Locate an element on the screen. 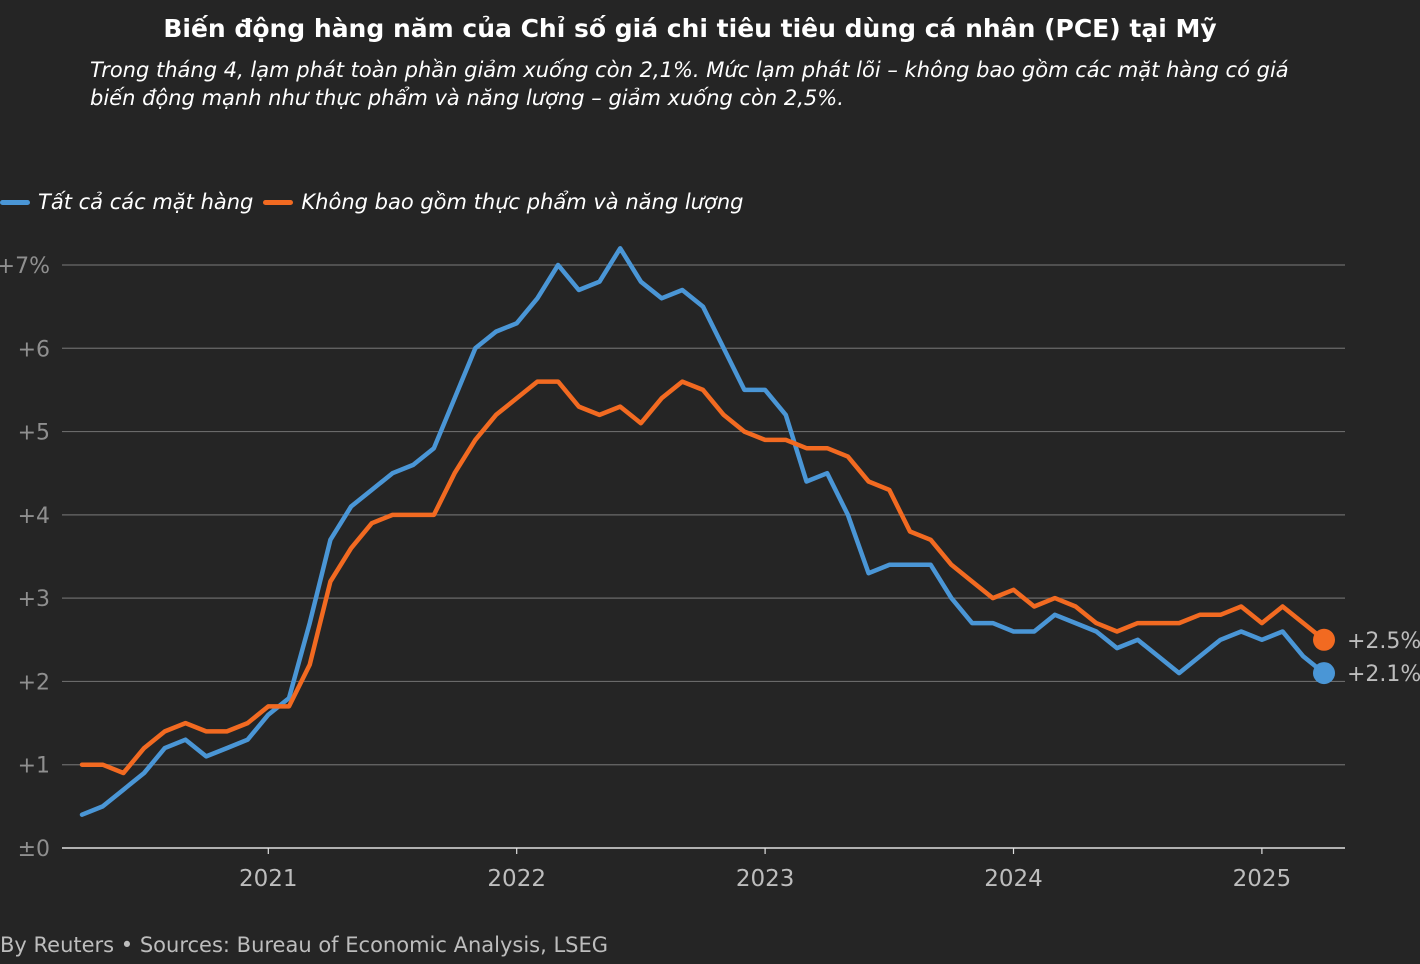 The height and width of the screenshot is (964, 1420). y-tick-label: +4 is located at coordinates (34, 516).